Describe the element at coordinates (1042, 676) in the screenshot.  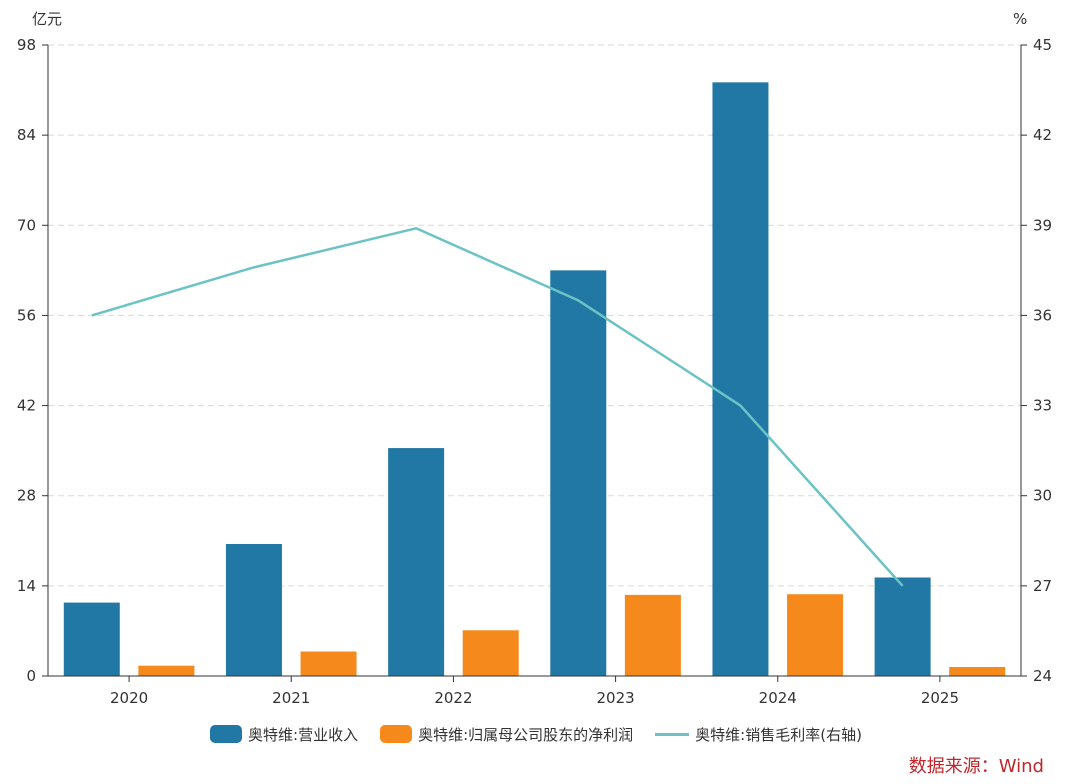
I see `right-tick-label: 24` at that location.